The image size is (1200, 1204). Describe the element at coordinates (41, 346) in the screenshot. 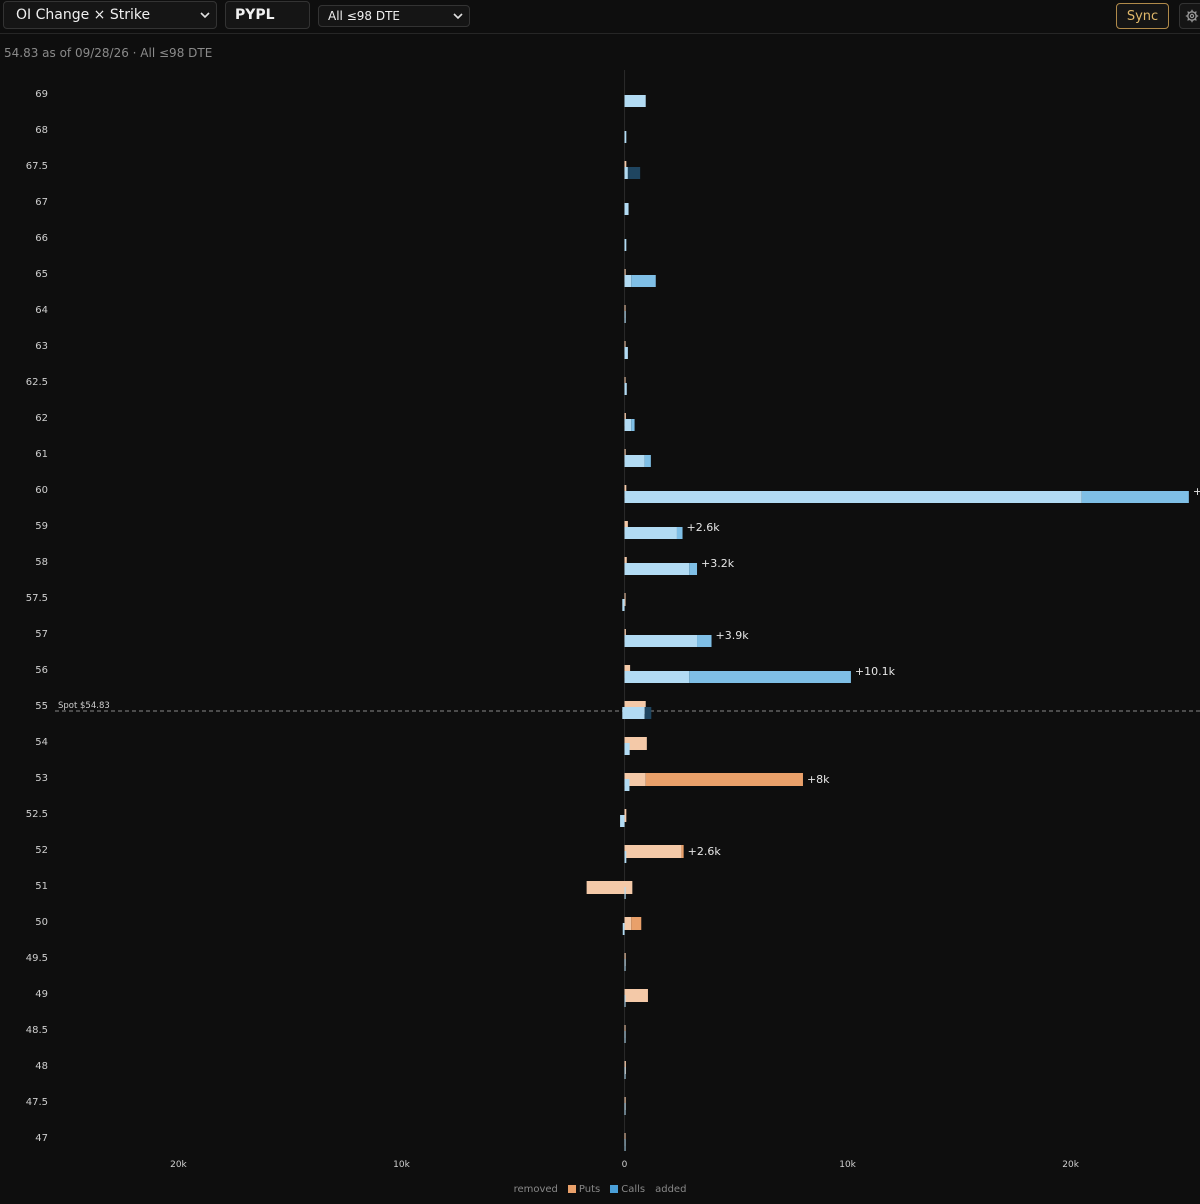

I see `strike-label: 63` at that location.